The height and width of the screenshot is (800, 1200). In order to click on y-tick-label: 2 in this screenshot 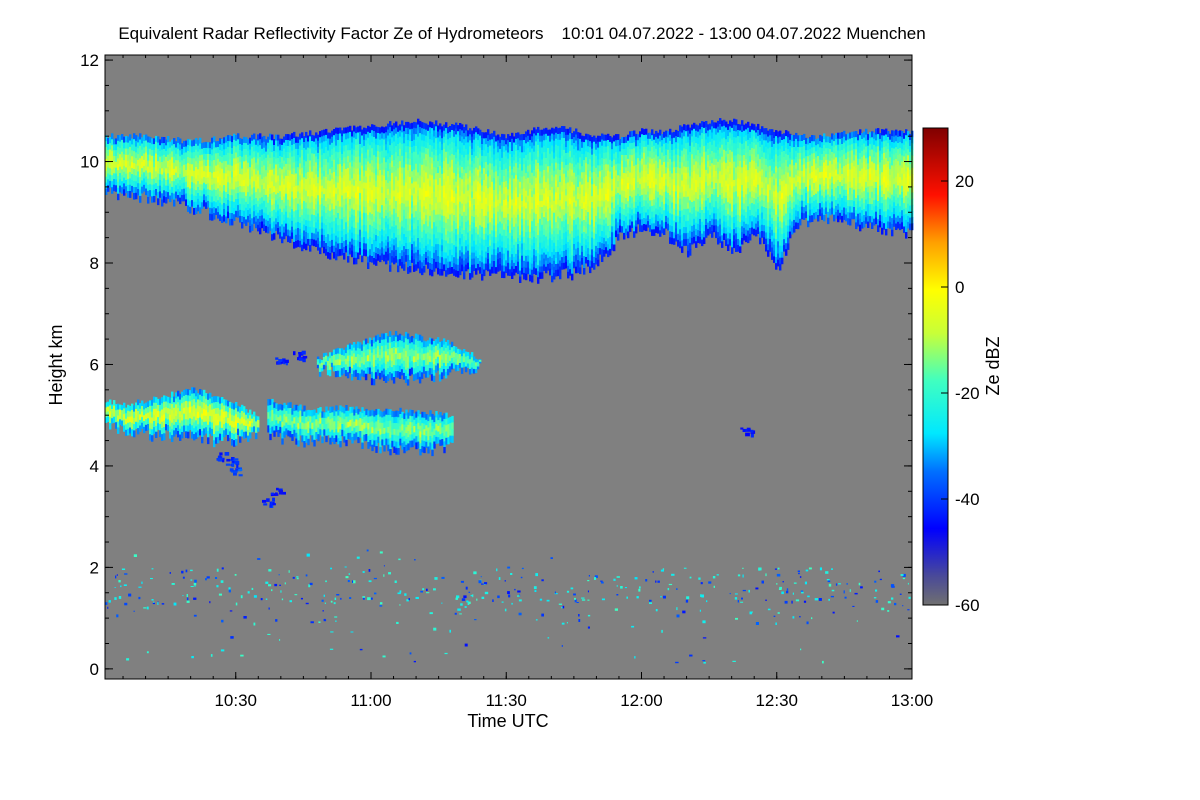, I will do `click(94, 567)`.